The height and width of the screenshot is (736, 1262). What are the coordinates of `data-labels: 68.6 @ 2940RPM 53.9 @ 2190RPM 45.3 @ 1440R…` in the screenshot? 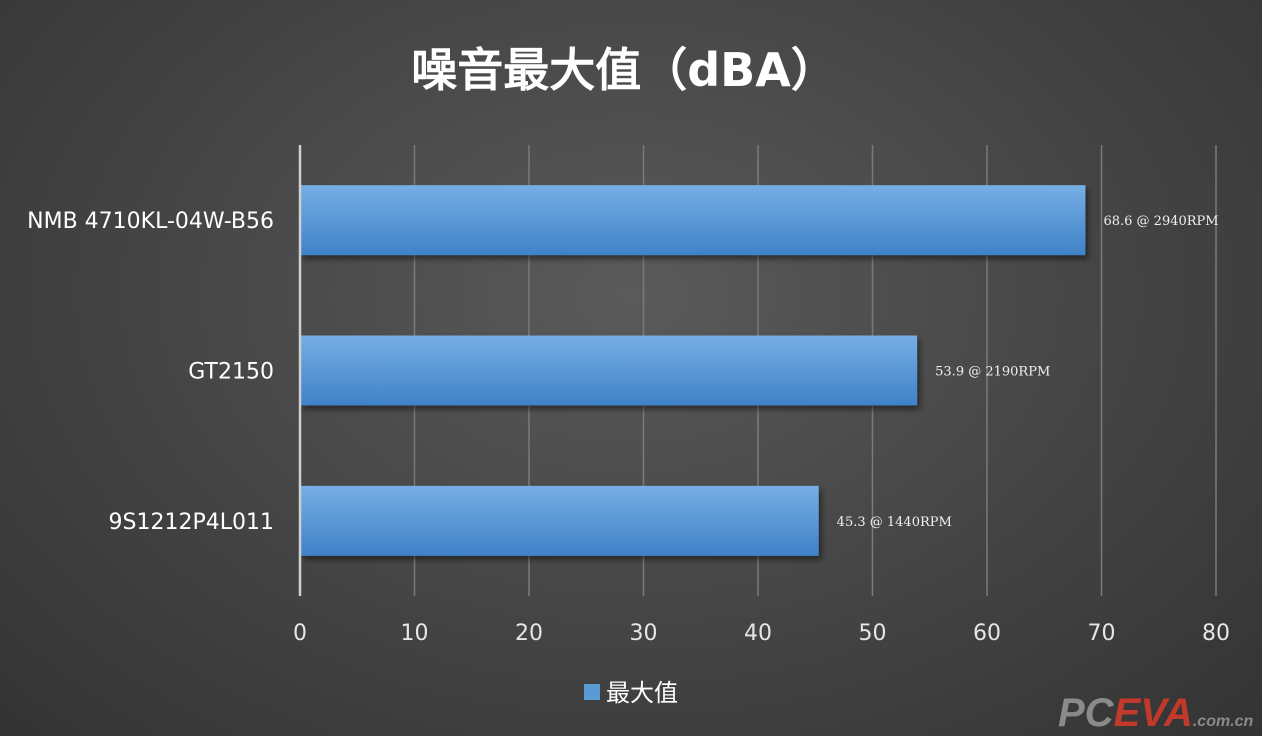 It's located at (1028, 372).